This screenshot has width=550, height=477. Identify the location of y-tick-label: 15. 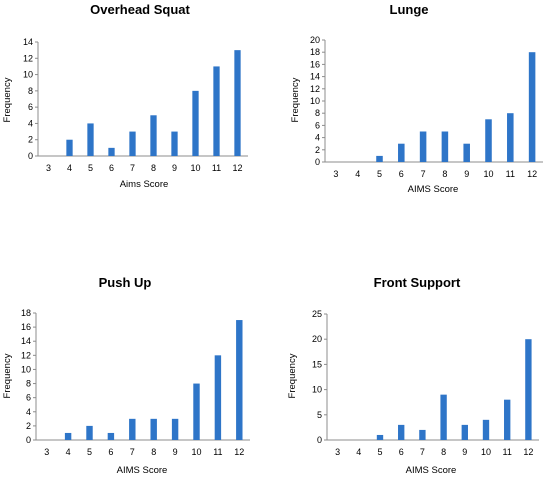
(317, 364).